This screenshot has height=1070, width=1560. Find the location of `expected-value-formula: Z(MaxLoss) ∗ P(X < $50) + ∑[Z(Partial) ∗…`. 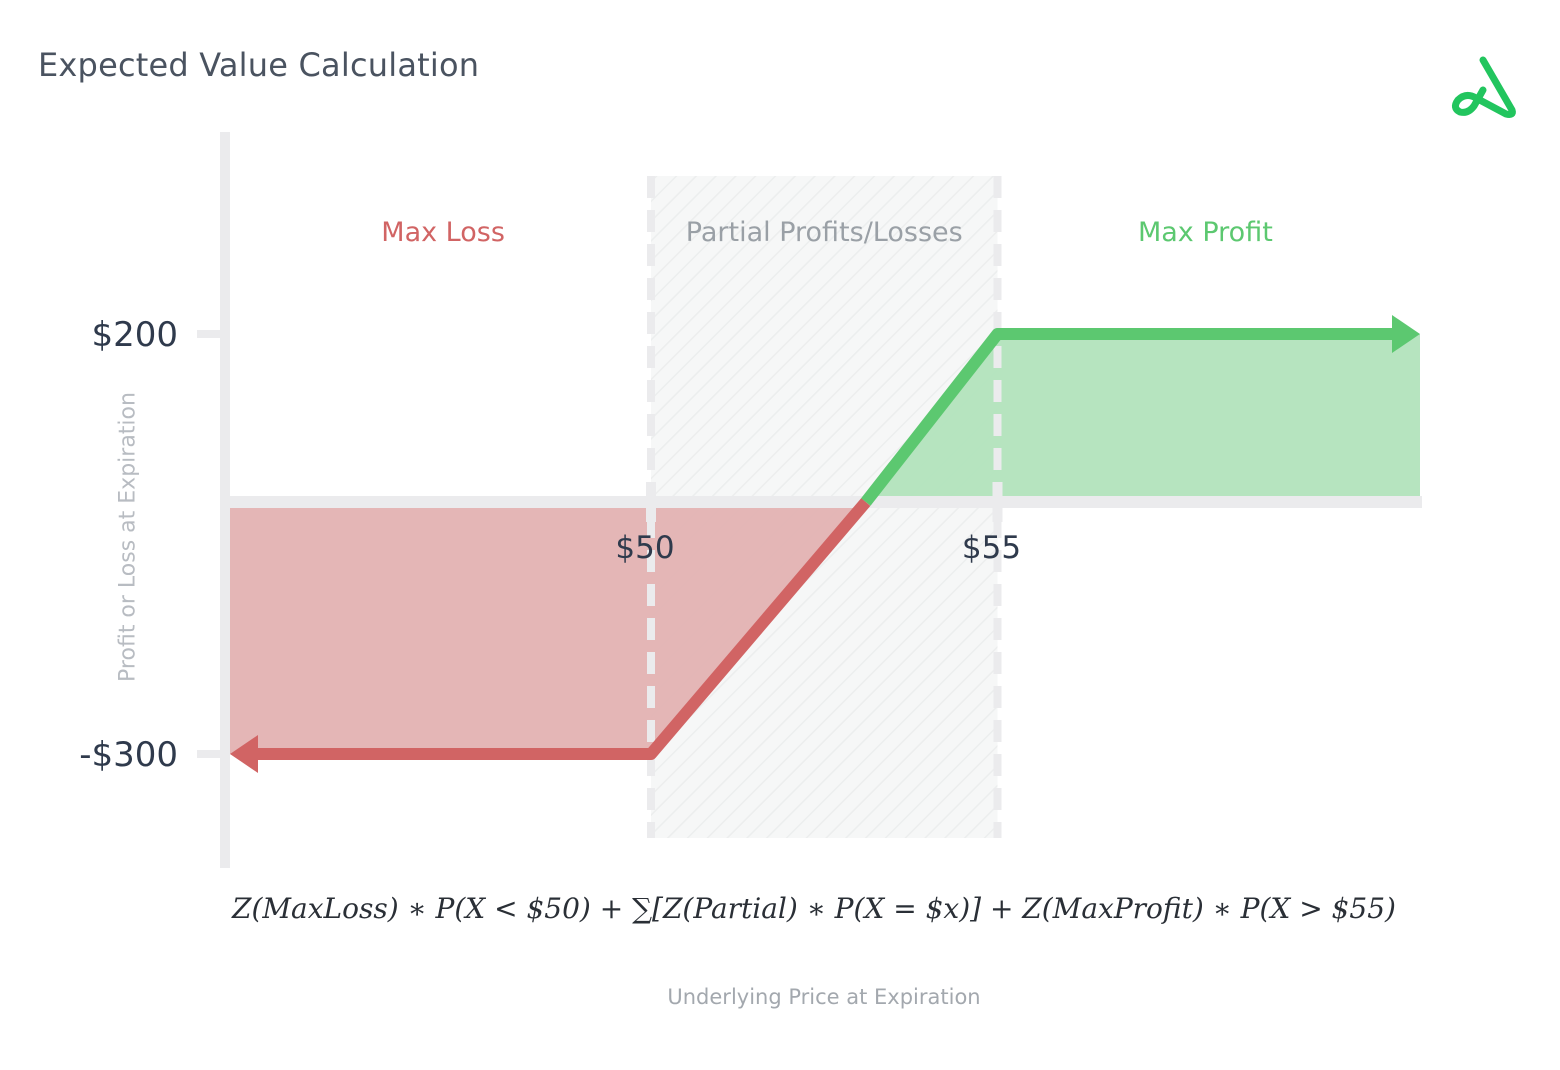

expected-value-formula: Z(MaxLoss) ∗ P(X < $50) + ∑[Z(Partial) ∗… is located at coordinates (814, 908).